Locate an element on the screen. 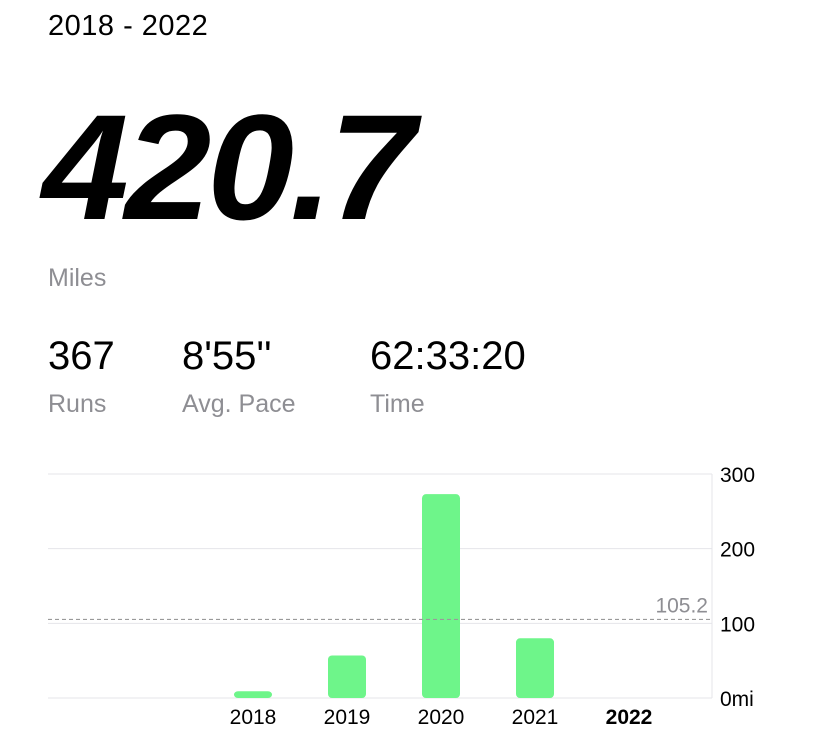 The width and height of the screenshot is (828, 754). x-tick-label: 2022 is located at coordinates (629, 717).